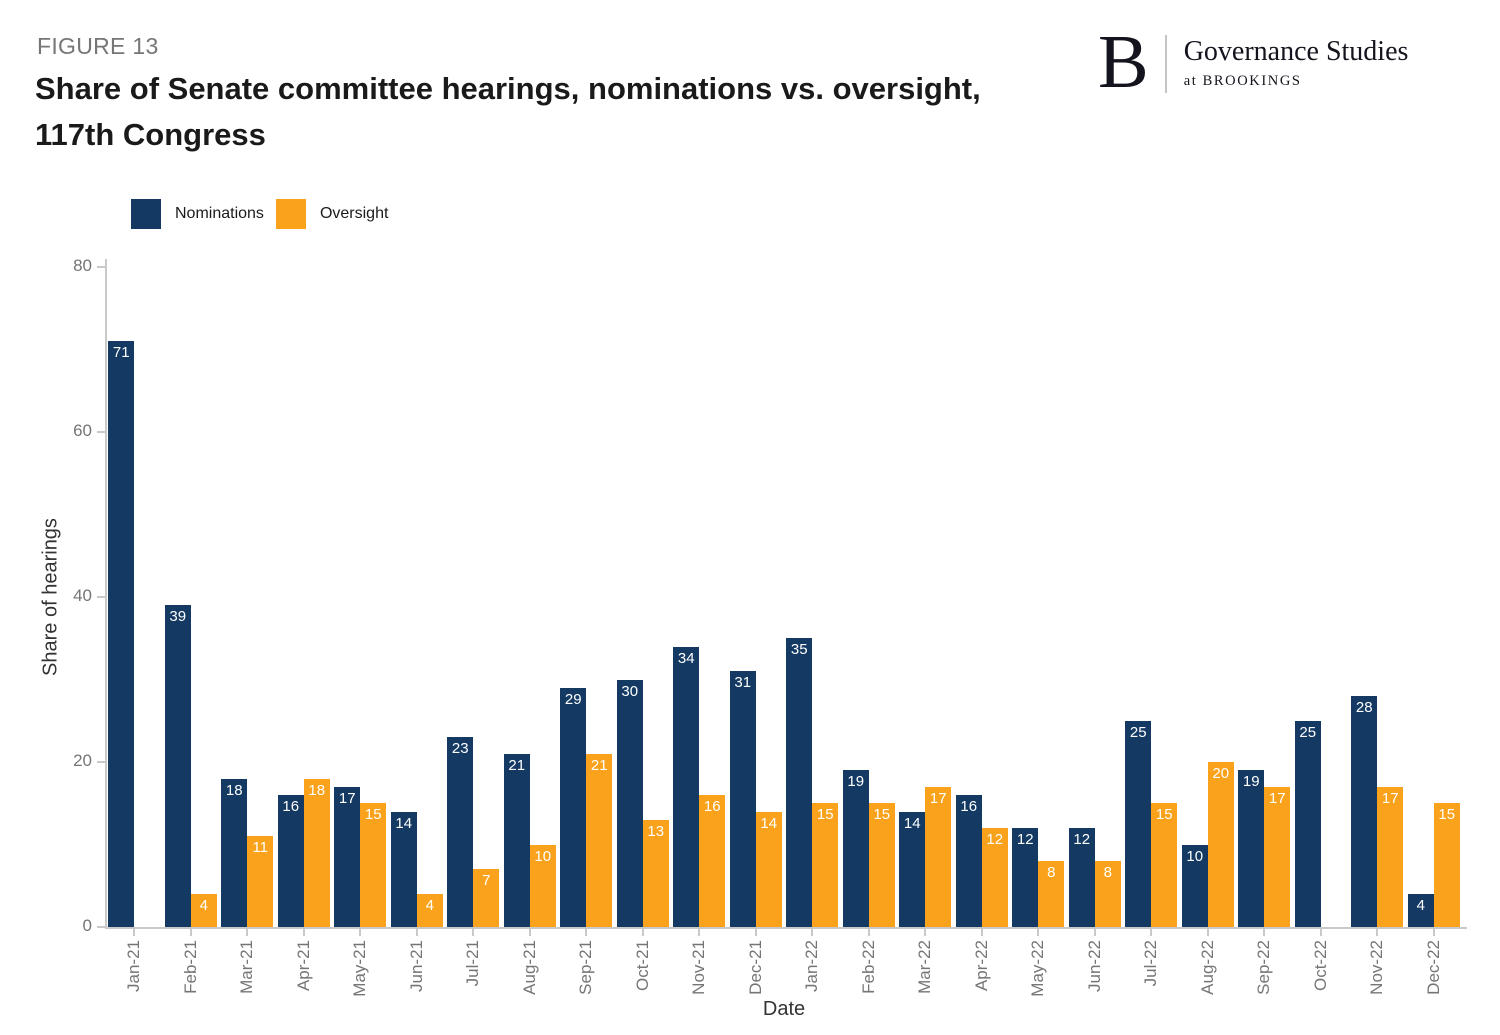 Image resolution: width=1500 pixels, height=1035 pixels. What do you see at coordinates (642, 597) in the screenshot?
I see `bar-group-oct-21: 30 13` at bounding box center [642, 597].